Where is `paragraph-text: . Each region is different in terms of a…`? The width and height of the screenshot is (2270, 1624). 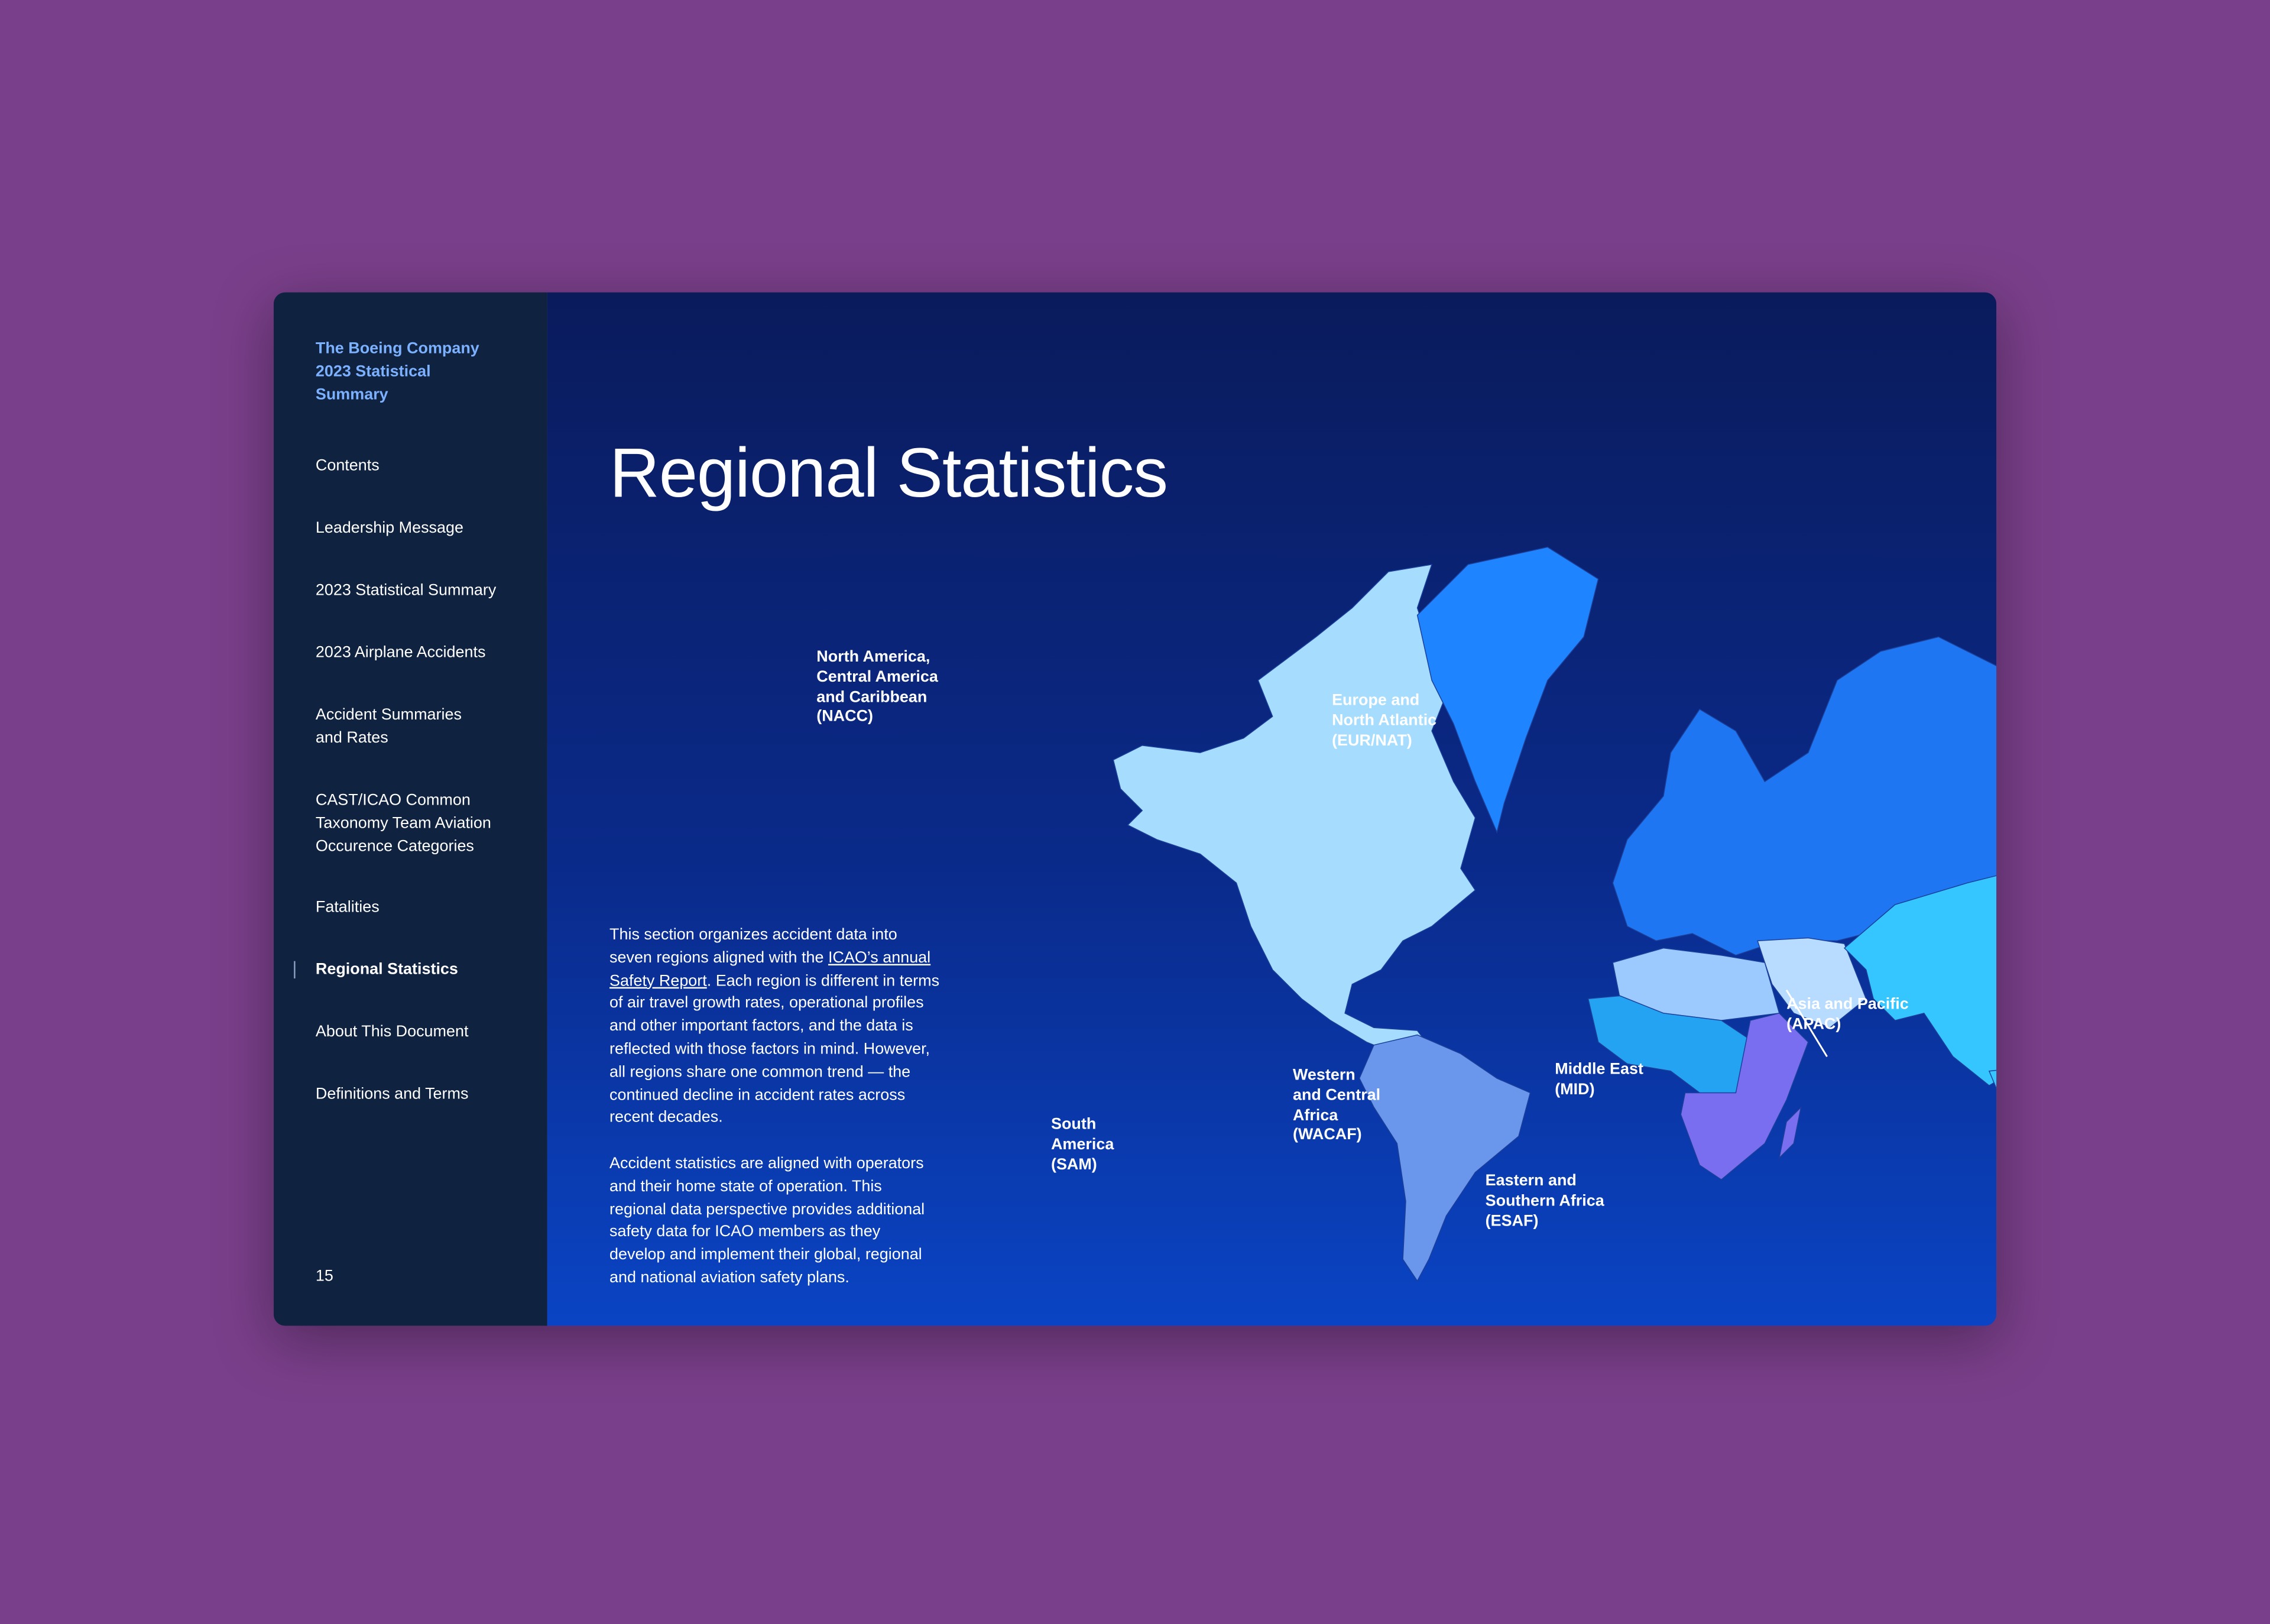 paragraph-text: . Each region is different in terms of a… is located at coordinates (775, 1049).